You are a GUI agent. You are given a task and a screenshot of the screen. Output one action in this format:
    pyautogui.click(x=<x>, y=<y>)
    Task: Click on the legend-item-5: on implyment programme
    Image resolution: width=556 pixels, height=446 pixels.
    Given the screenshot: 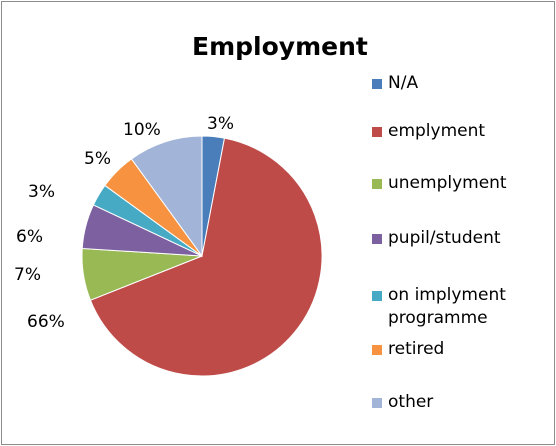 What is the action you would take?
    pyautogui.click(x=439, y=307)
    